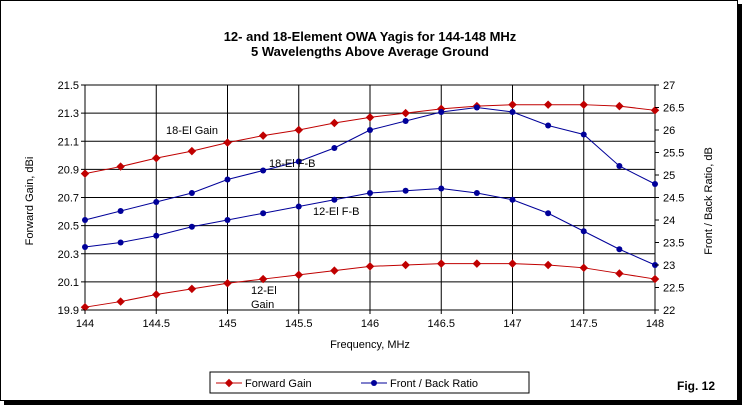 The image size is (744, 407). I want to click on x-tick-label: 144.5, so click(156, 324).